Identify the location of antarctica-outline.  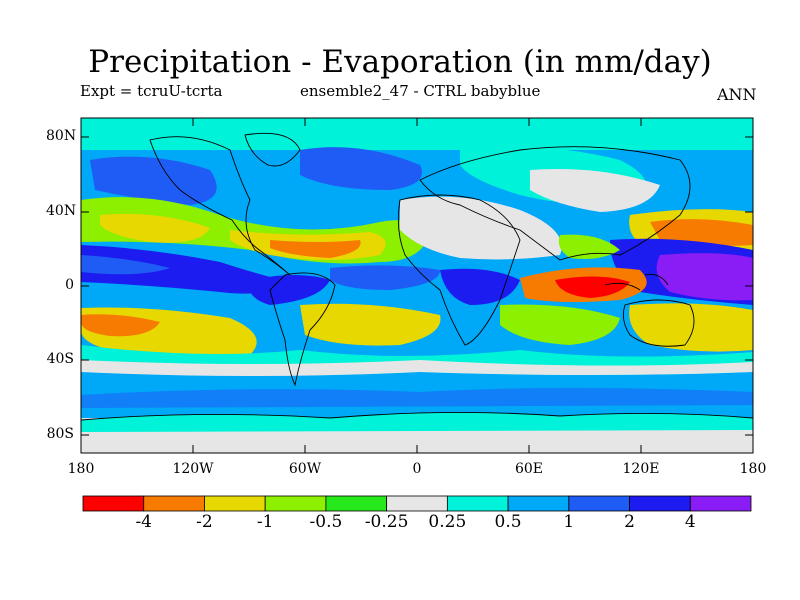
(417, 416).